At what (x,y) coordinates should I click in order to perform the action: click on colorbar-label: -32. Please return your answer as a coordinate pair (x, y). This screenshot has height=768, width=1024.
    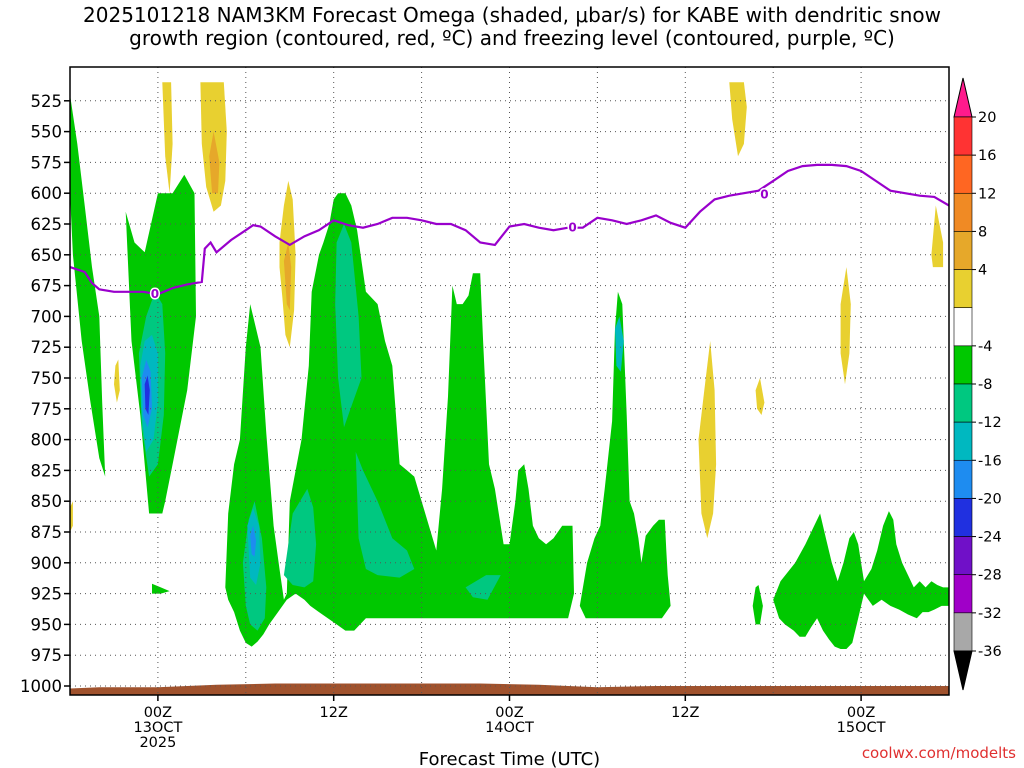
    Looking at the image, I should click on (990, 614).